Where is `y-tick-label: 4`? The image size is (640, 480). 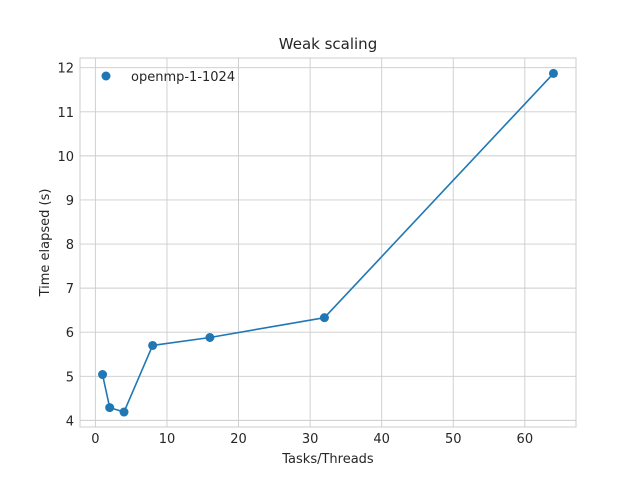
y-tick-label: 4 is located at coordinates (70, 421).